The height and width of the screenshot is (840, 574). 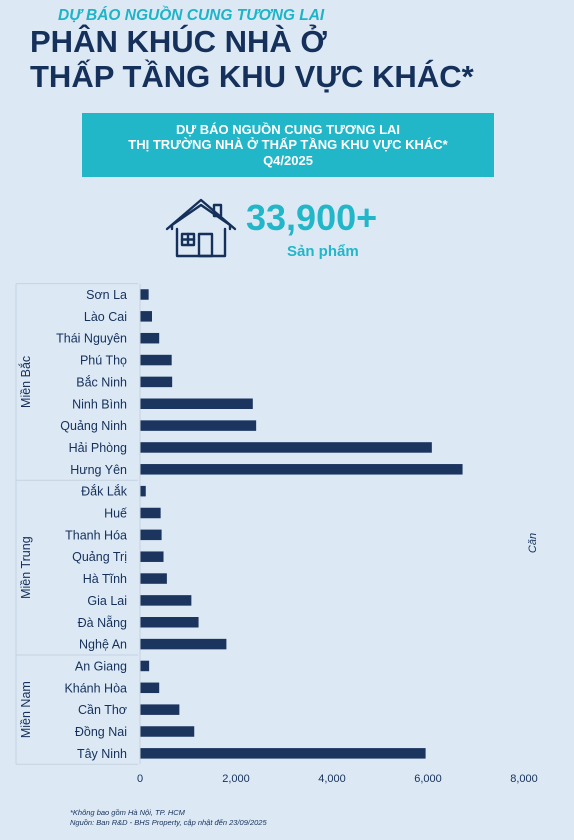 I want to click on region-group-label: Miền Bắc, so click(x=25, y=382).